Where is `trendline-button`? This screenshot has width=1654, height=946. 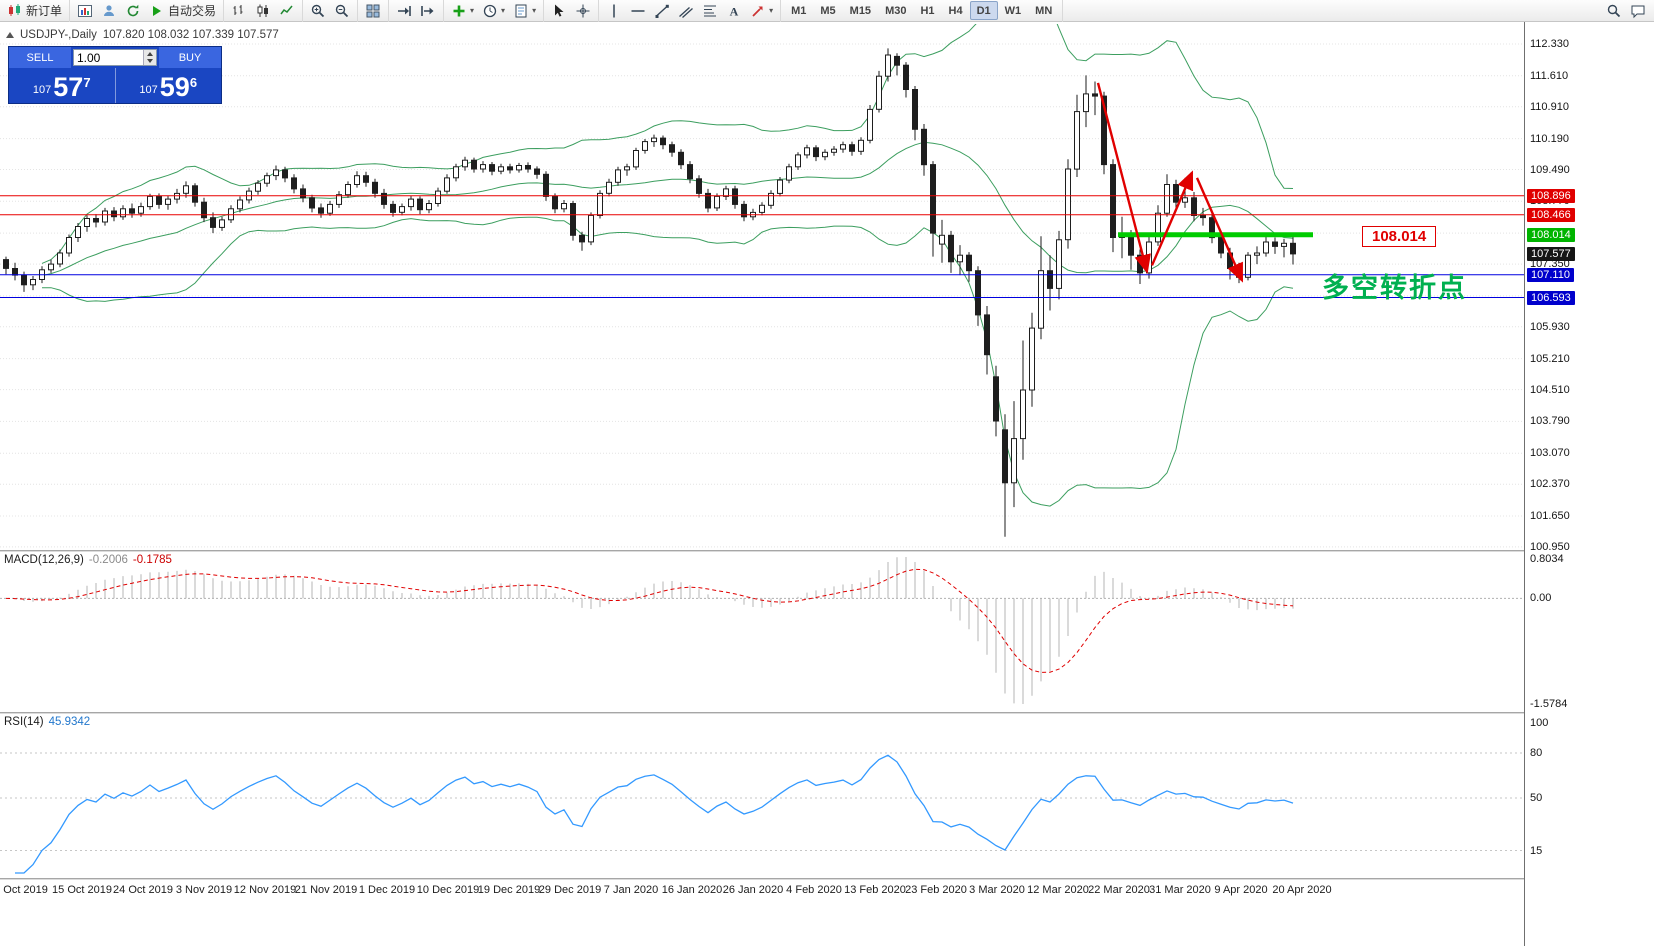
trendline-button is located at coordinates (662, 10).